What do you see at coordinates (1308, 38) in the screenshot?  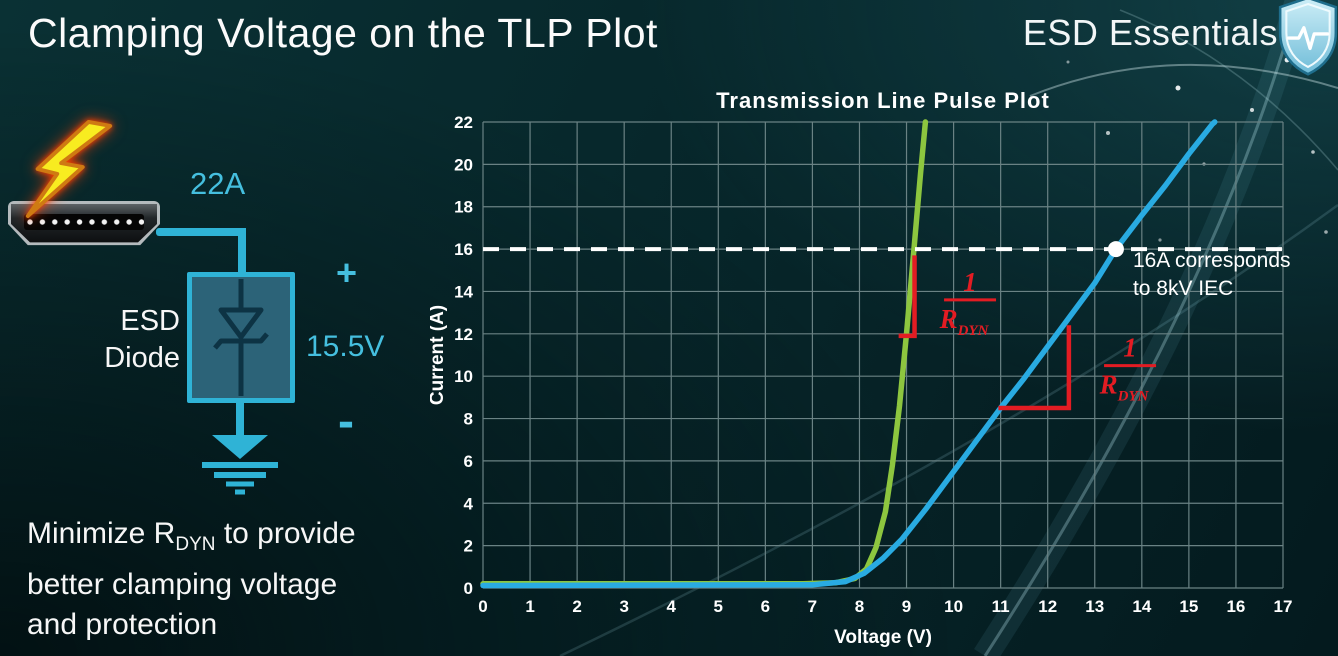 I see `shield-pulse-icon` at bounding box center [1308, 38].